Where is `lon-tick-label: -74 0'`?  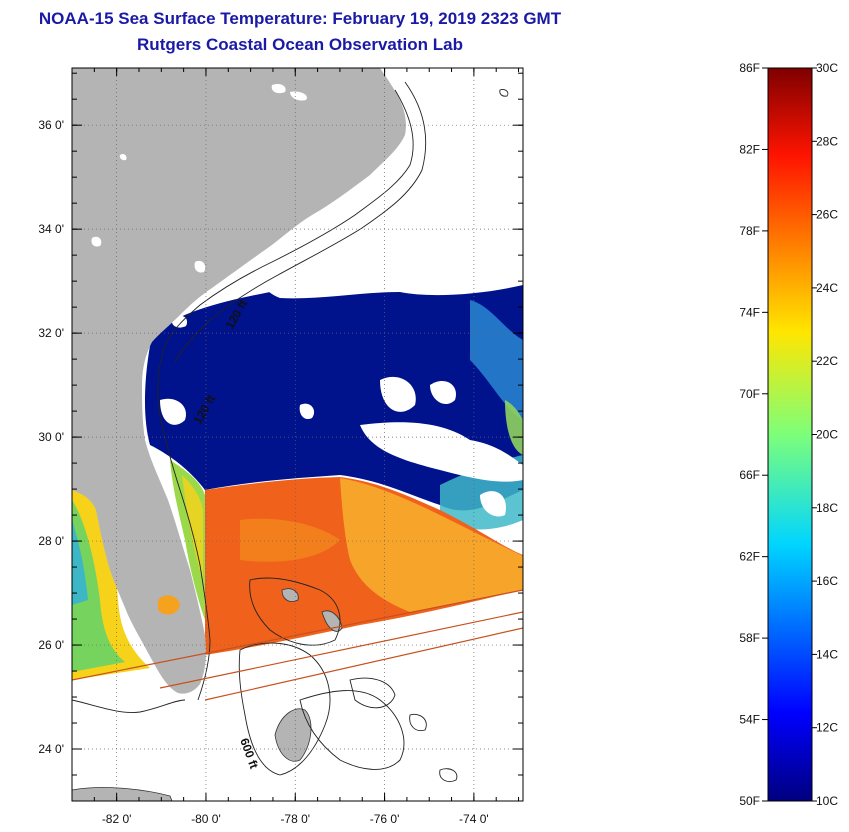
lon-tick-label: -74 0' is located at coordinates (474, 819).